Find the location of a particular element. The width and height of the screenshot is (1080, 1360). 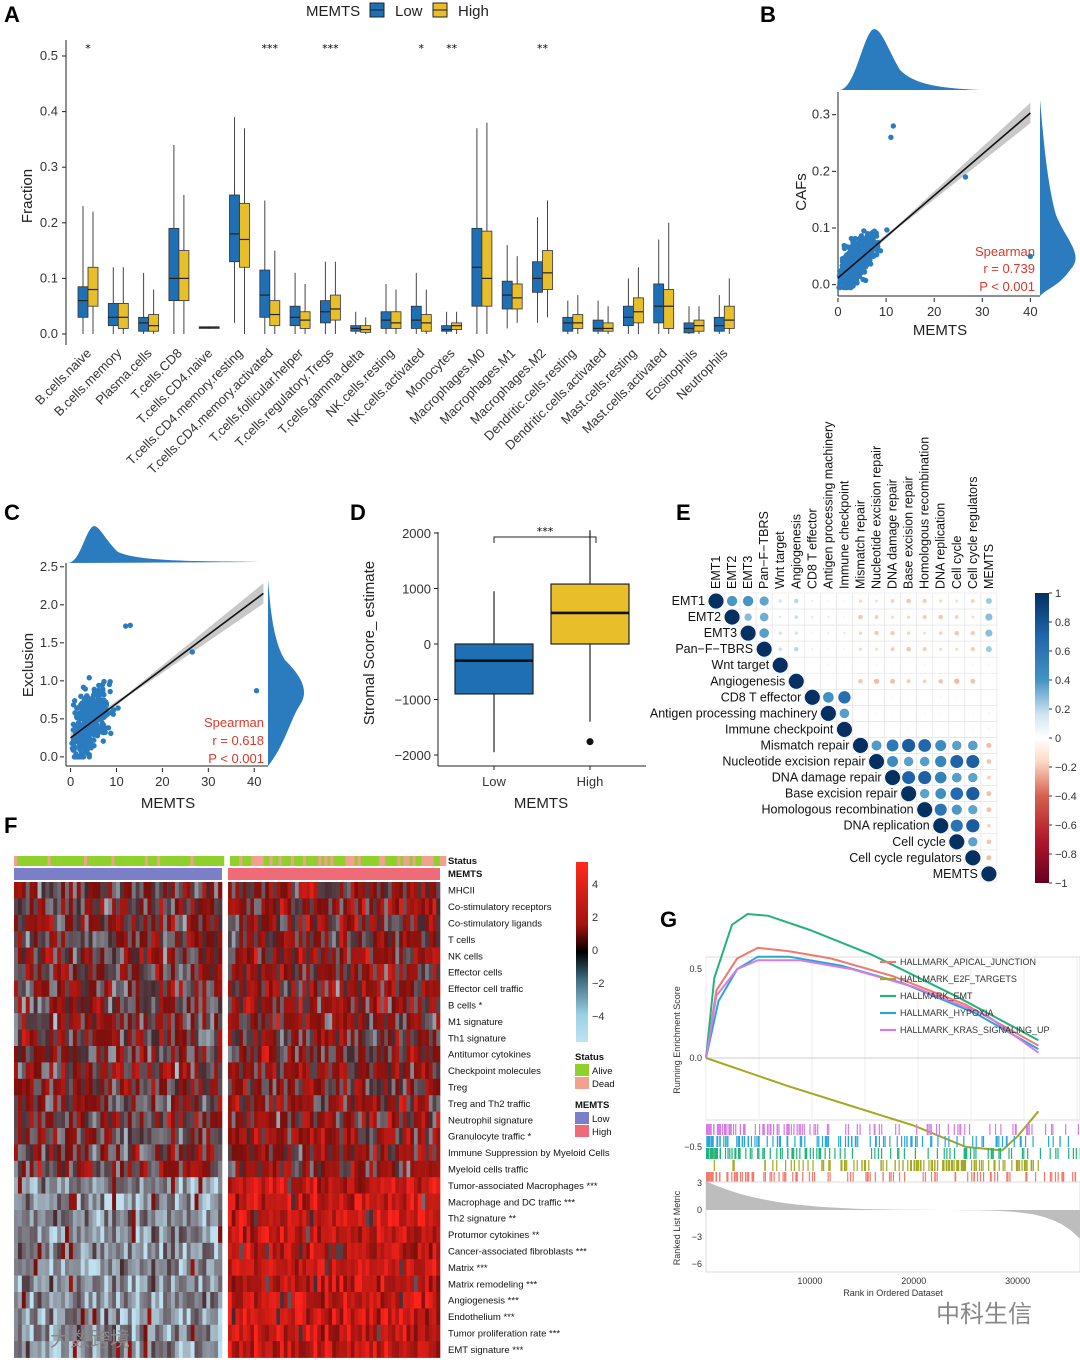

panel-f-colorbar-ticks: 420−2−4 is located at coordinates (598, 951).